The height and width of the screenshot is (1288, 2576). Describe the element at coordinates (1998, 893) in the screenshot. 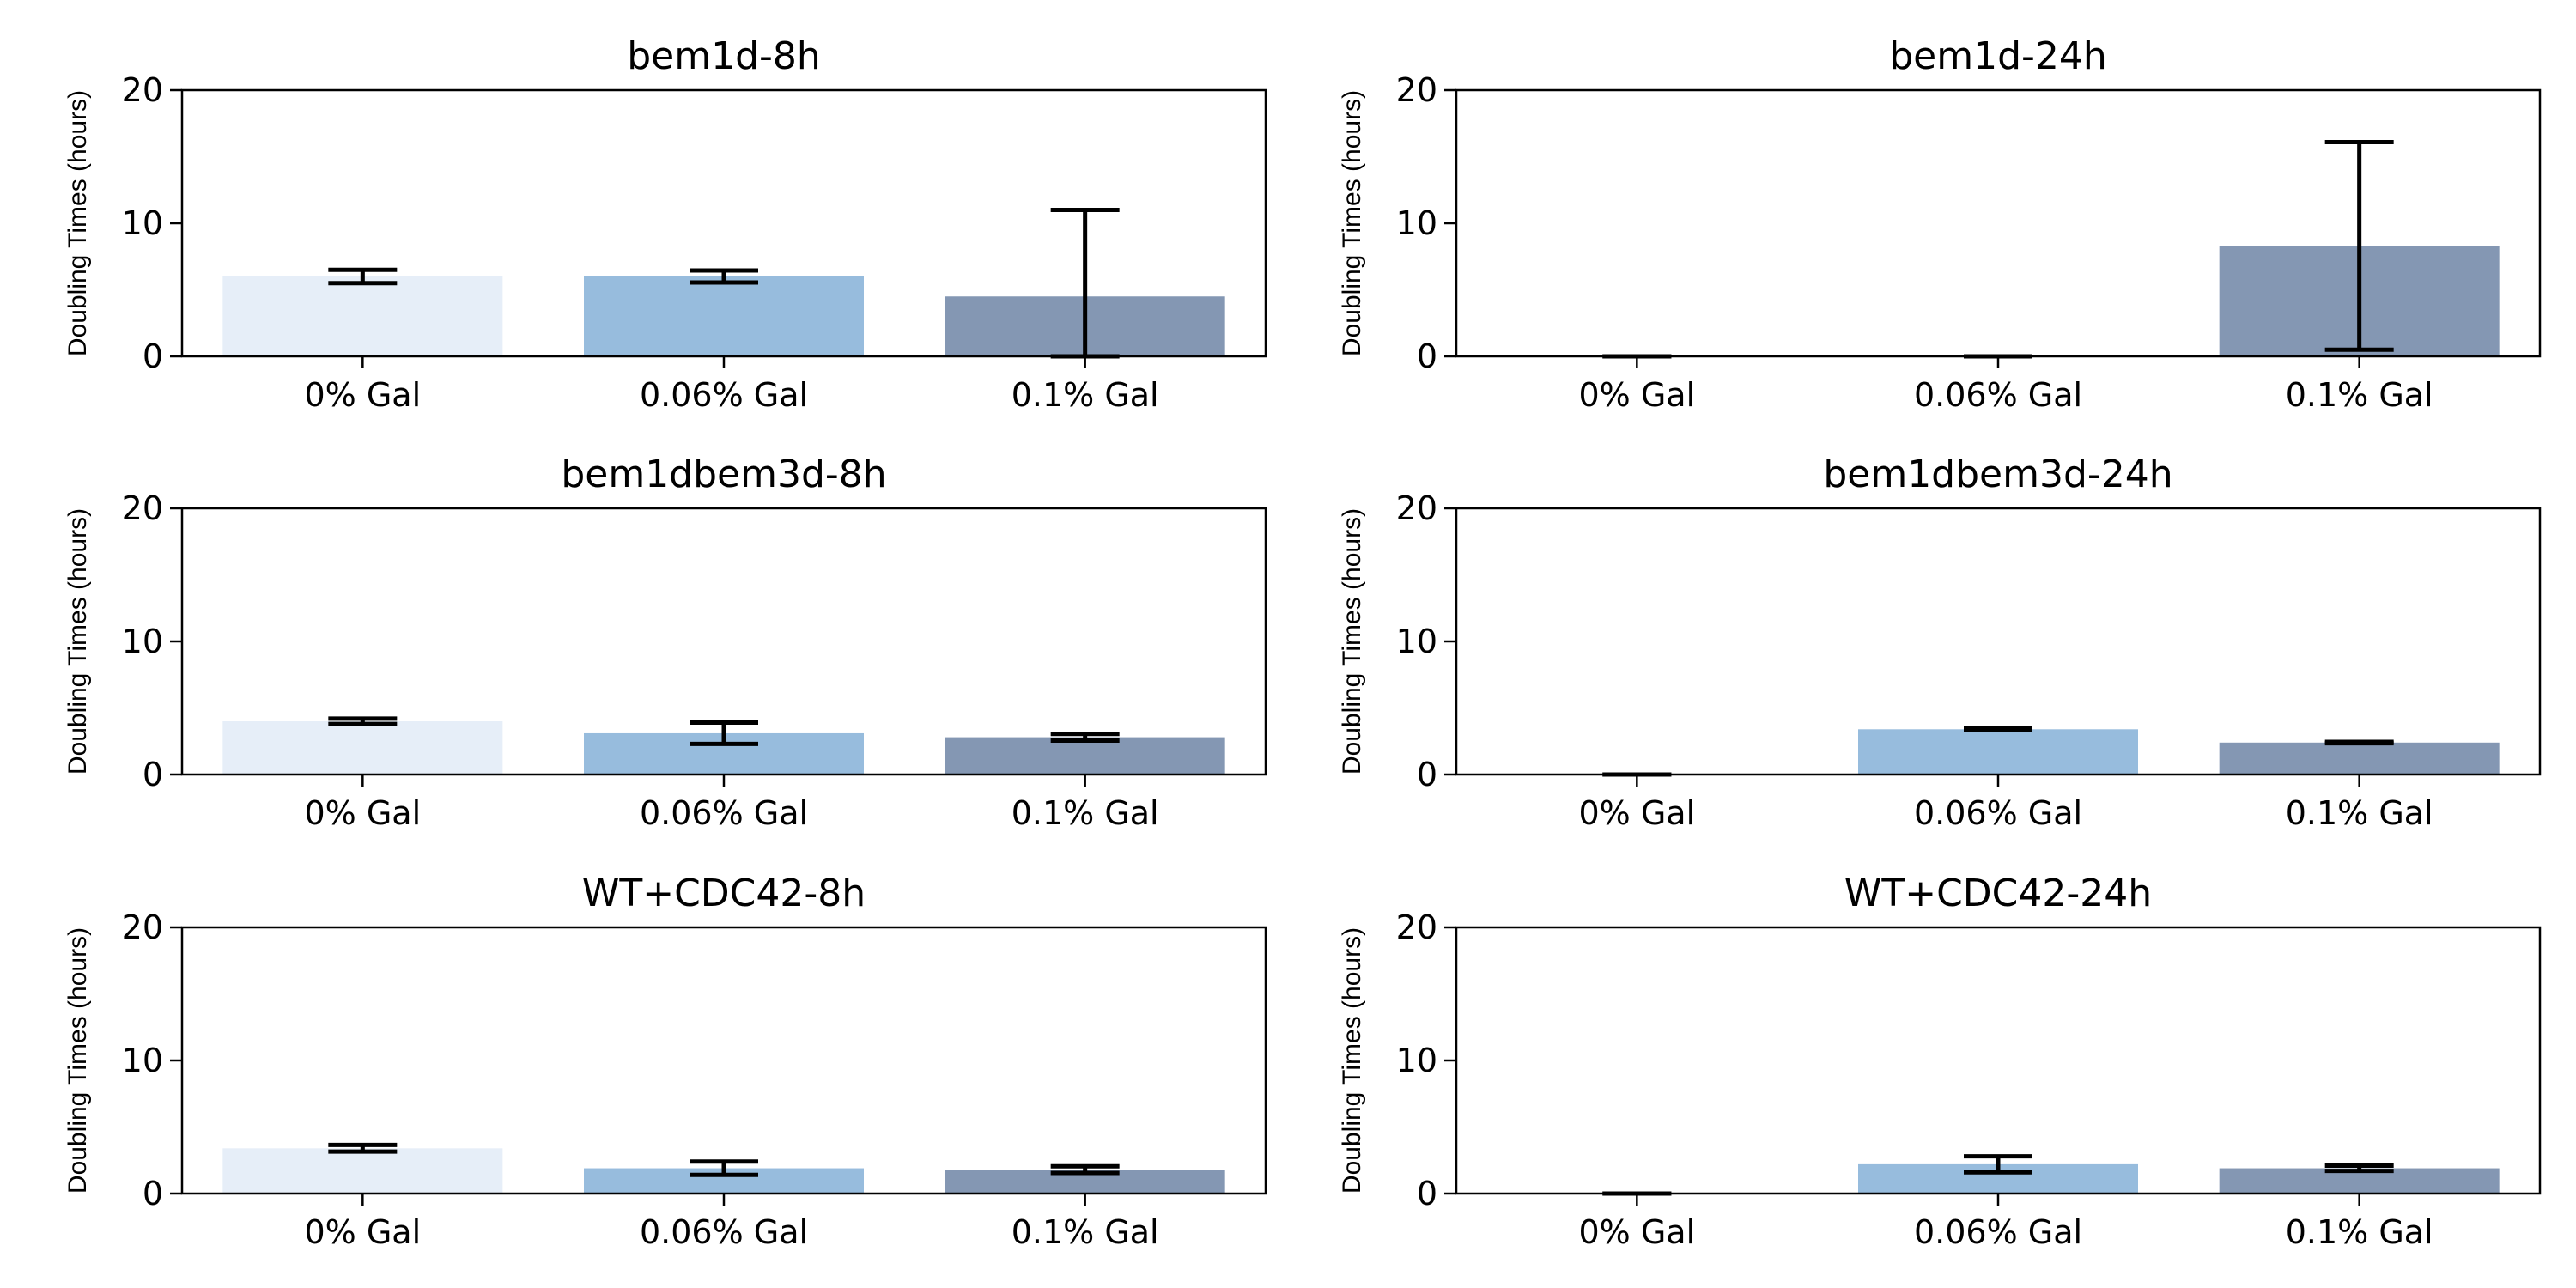

I see `subplot-title: WT+CDC42-24h` at that location.